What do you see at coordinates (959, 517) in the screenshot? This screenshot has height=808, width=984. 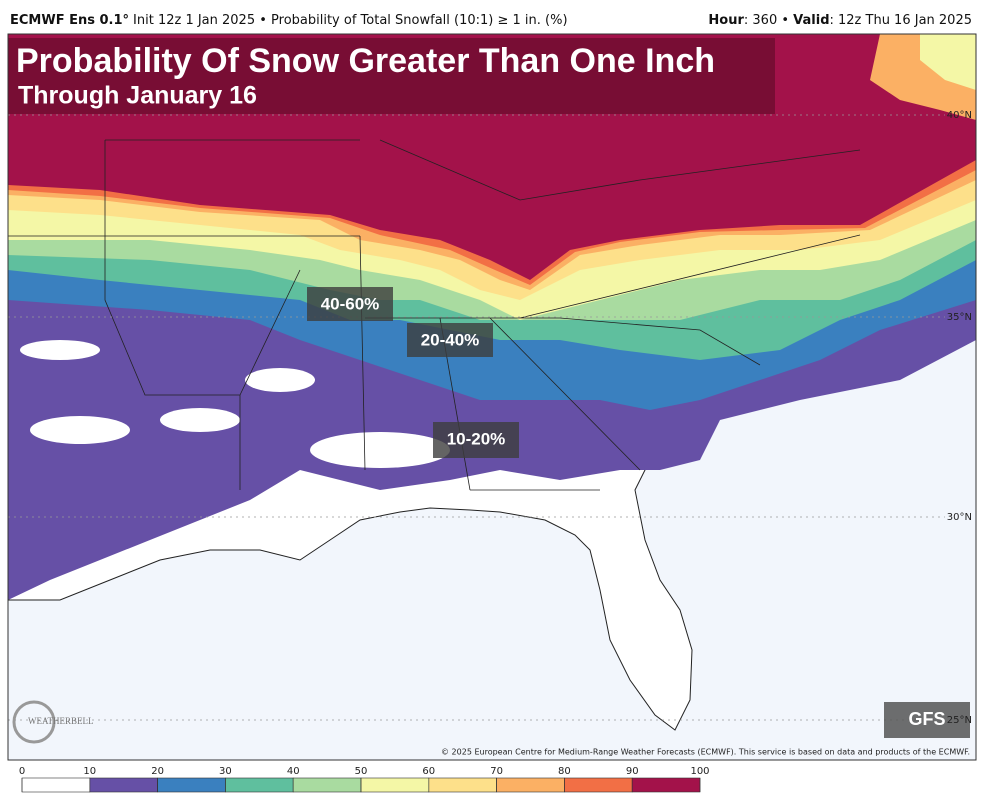 I see `lat-label: 30°N` at bounding box center [959, 517].